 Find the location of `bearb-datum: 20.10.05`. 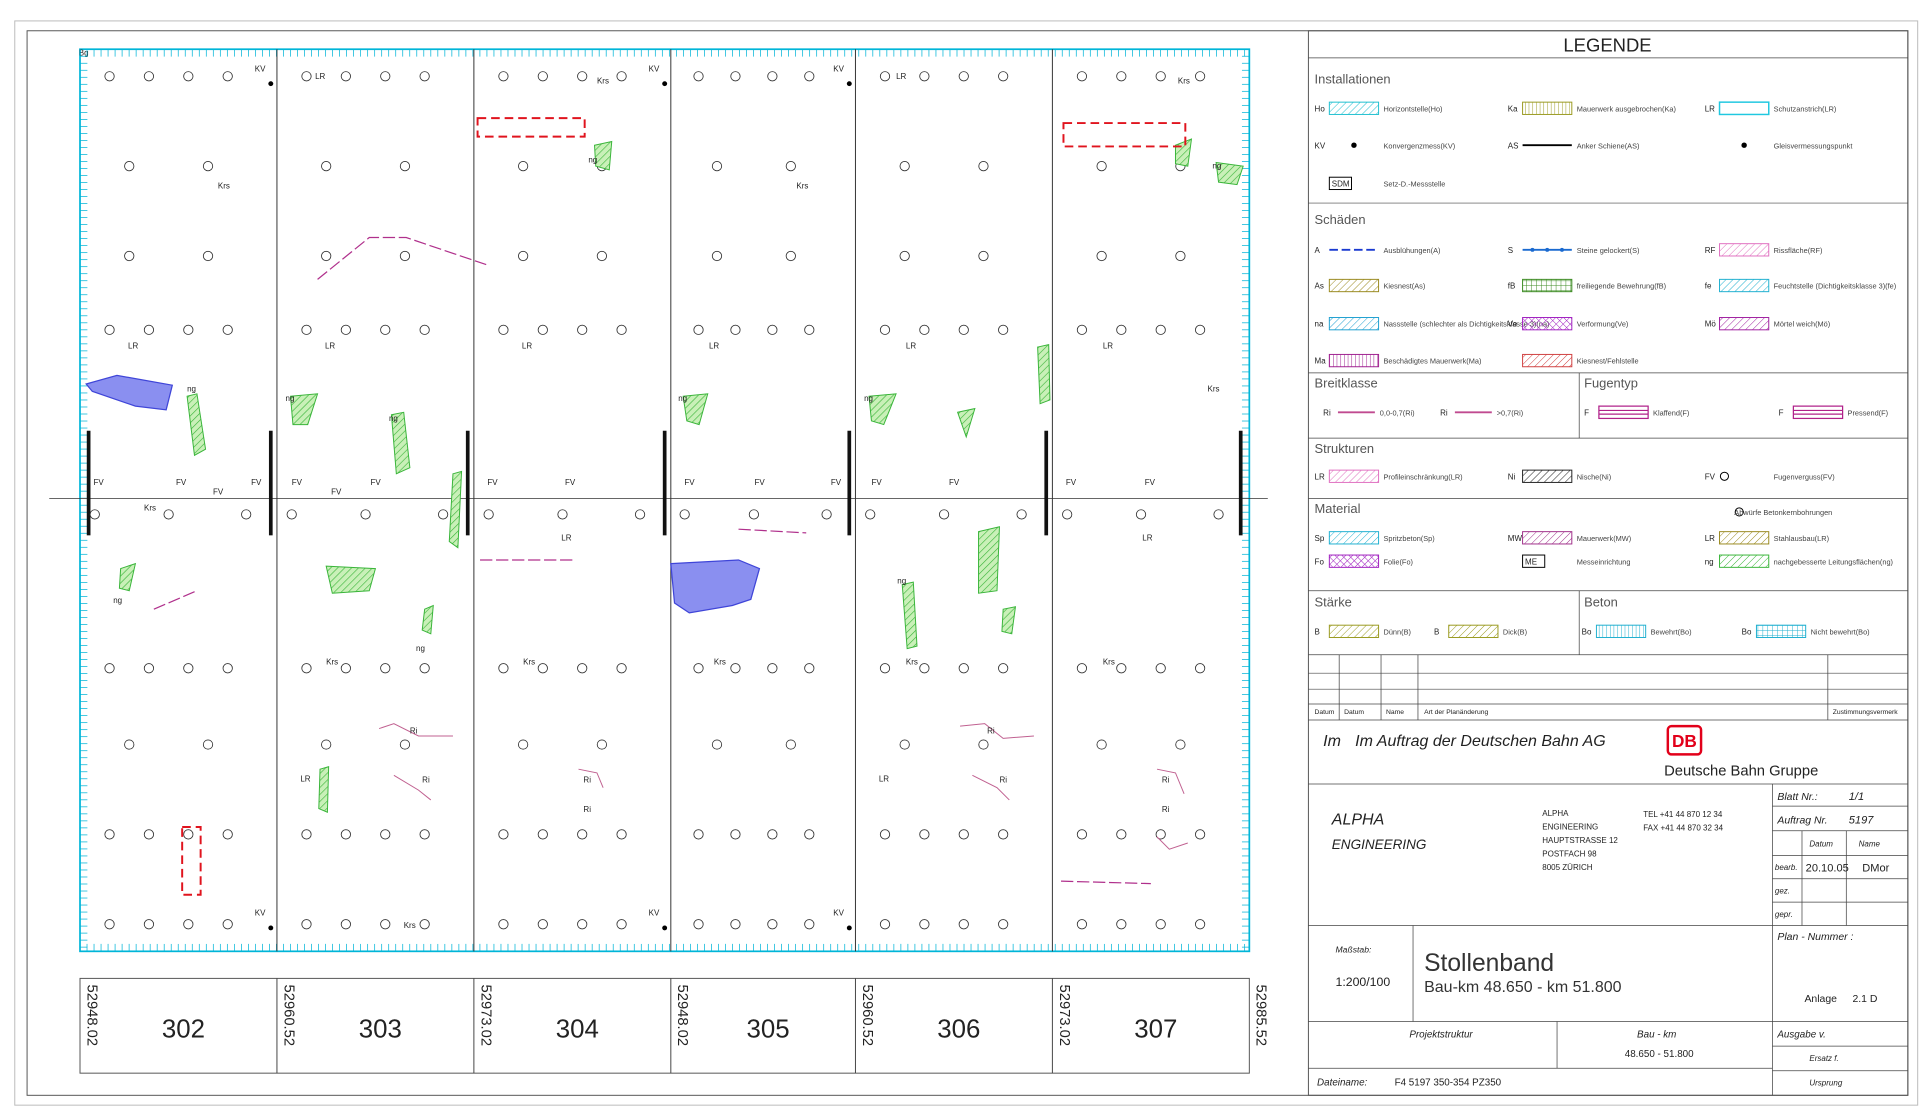

bearb-datum: 20.10.05 is located at coordinates (1827, 868).